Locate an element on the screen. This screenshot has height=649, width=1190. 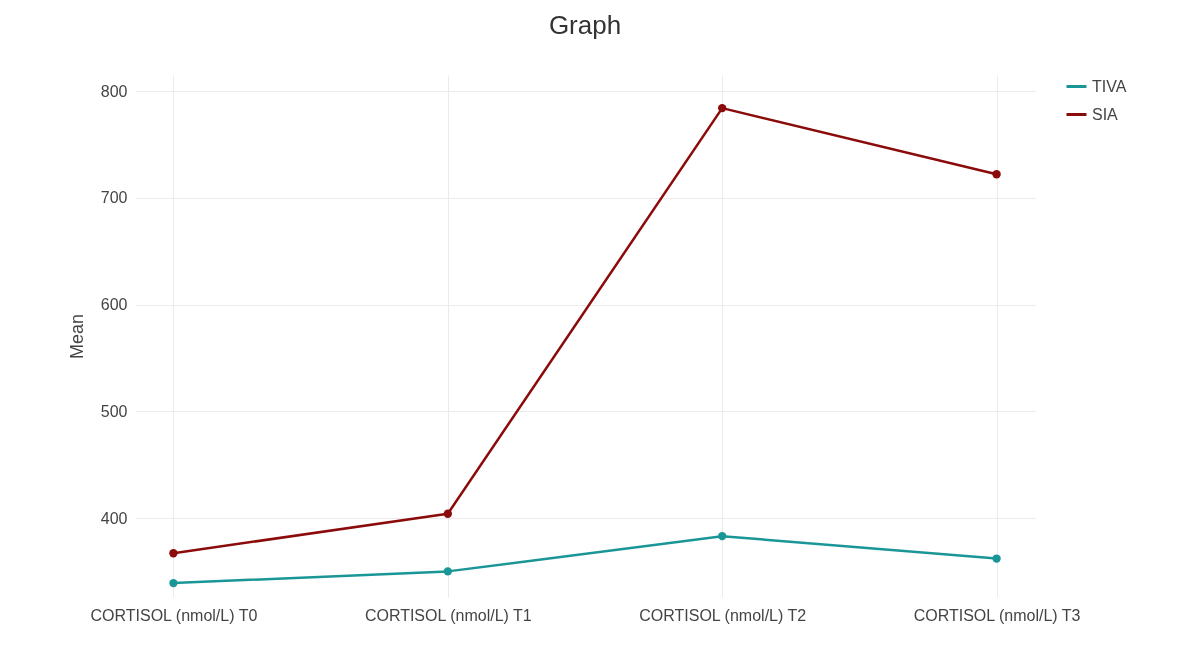
x-tick-label: CORTISOL (nmol/L) T0 is located at coordinates (174, 615).